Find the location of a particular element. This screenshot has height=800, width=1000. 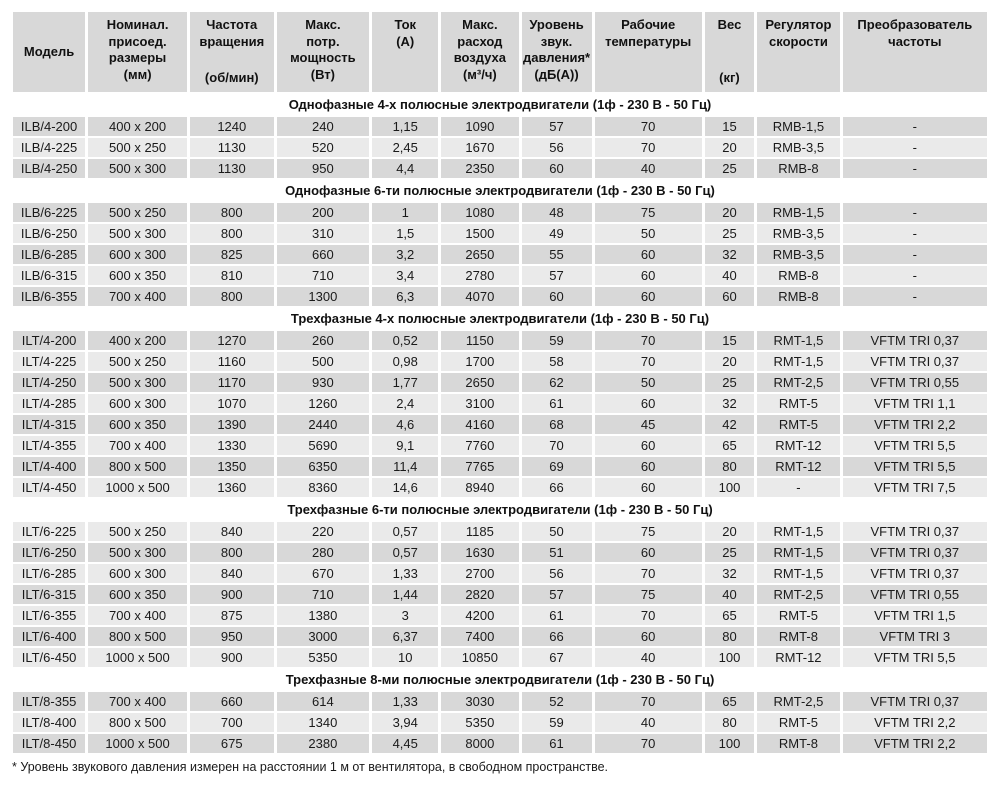

cell-model: ILT/6-315 is located at coordinates (49, 594).